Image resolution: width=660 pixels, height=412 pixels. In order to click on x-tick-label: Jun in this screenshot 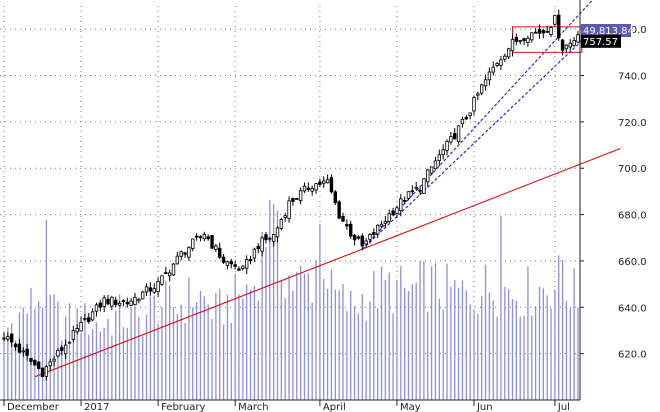, I will do `click(484, 407)`.